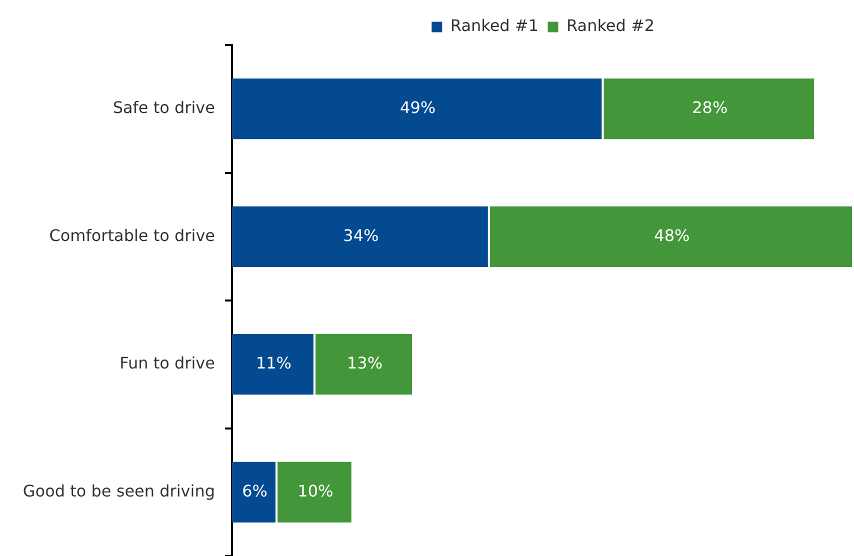 The image size is (854, 556). Describe the element at coordinates (118, 490) in the screenshot. I see `y-tick-label: Good to be seen driving` at that location.